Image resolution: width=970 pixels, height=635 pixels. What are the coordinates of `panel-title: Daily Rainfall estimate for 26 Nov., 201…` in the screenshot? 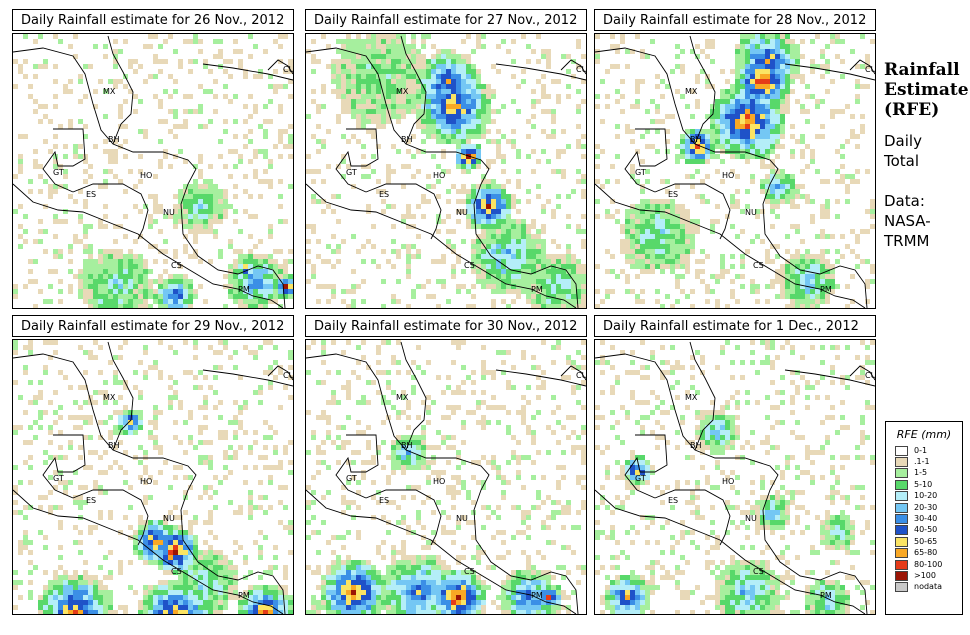 It's located at (153, 20).